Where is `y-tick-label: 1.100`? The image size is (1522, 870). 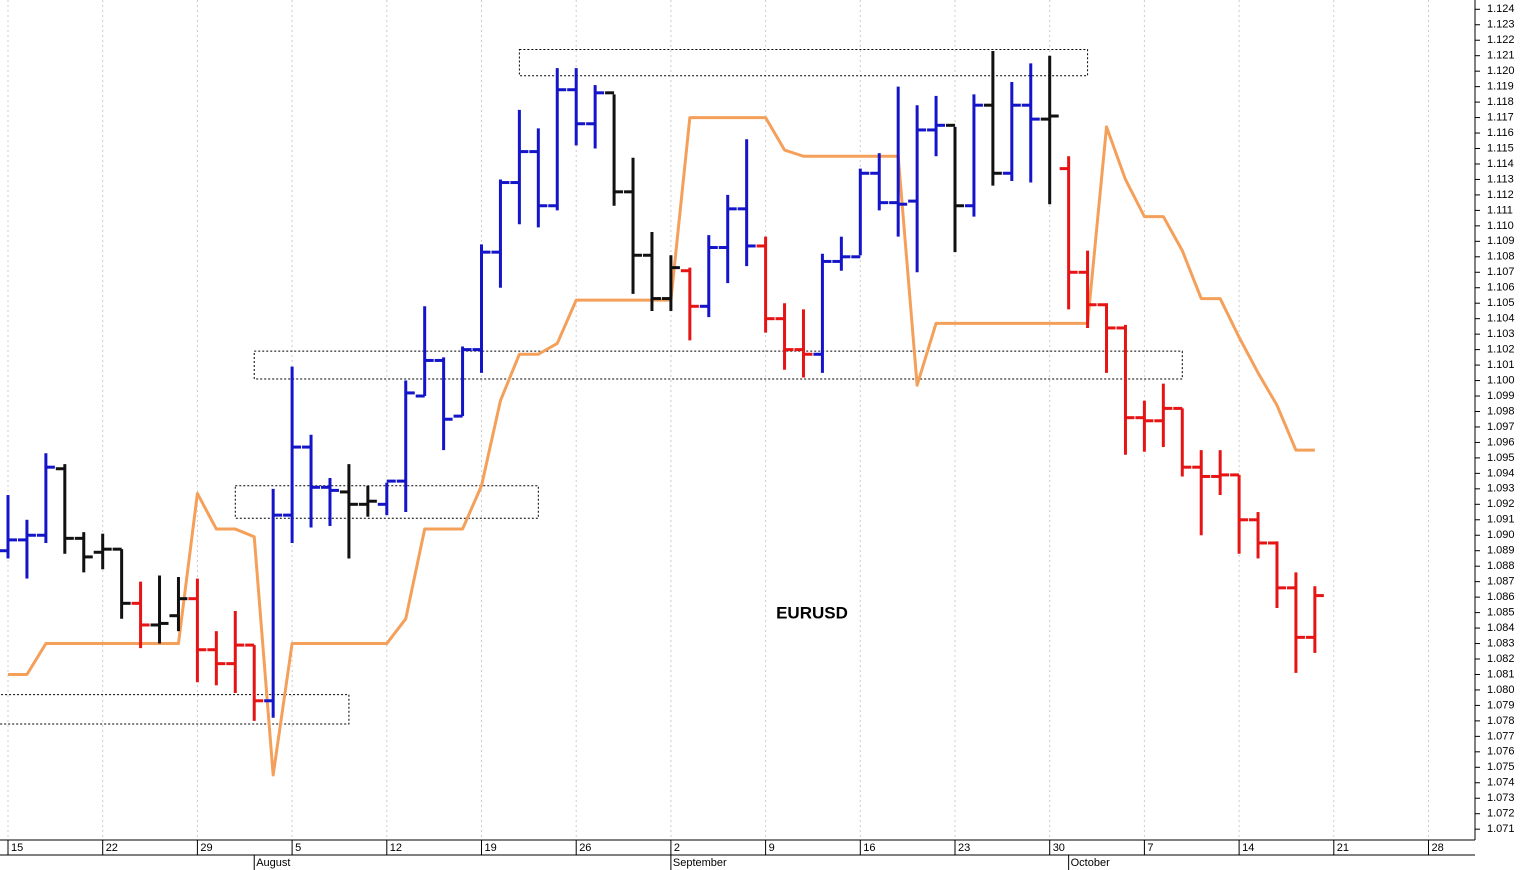 y-tick-label: 1.100 is located at coordinates (1501, 380).